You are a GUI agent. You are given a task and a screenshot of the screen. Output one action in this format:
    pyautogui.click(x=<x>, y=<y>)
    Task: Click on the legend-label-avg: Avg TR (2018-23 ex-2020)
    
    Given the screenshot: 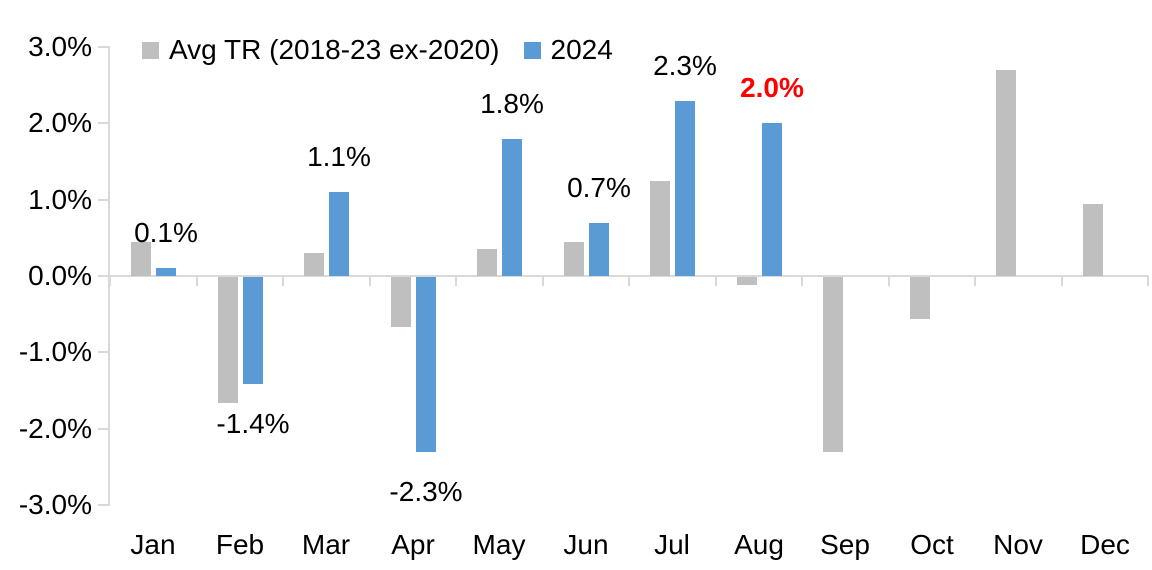 What is the action you would take?
    pyautogui.click(x=334, y=49)
    